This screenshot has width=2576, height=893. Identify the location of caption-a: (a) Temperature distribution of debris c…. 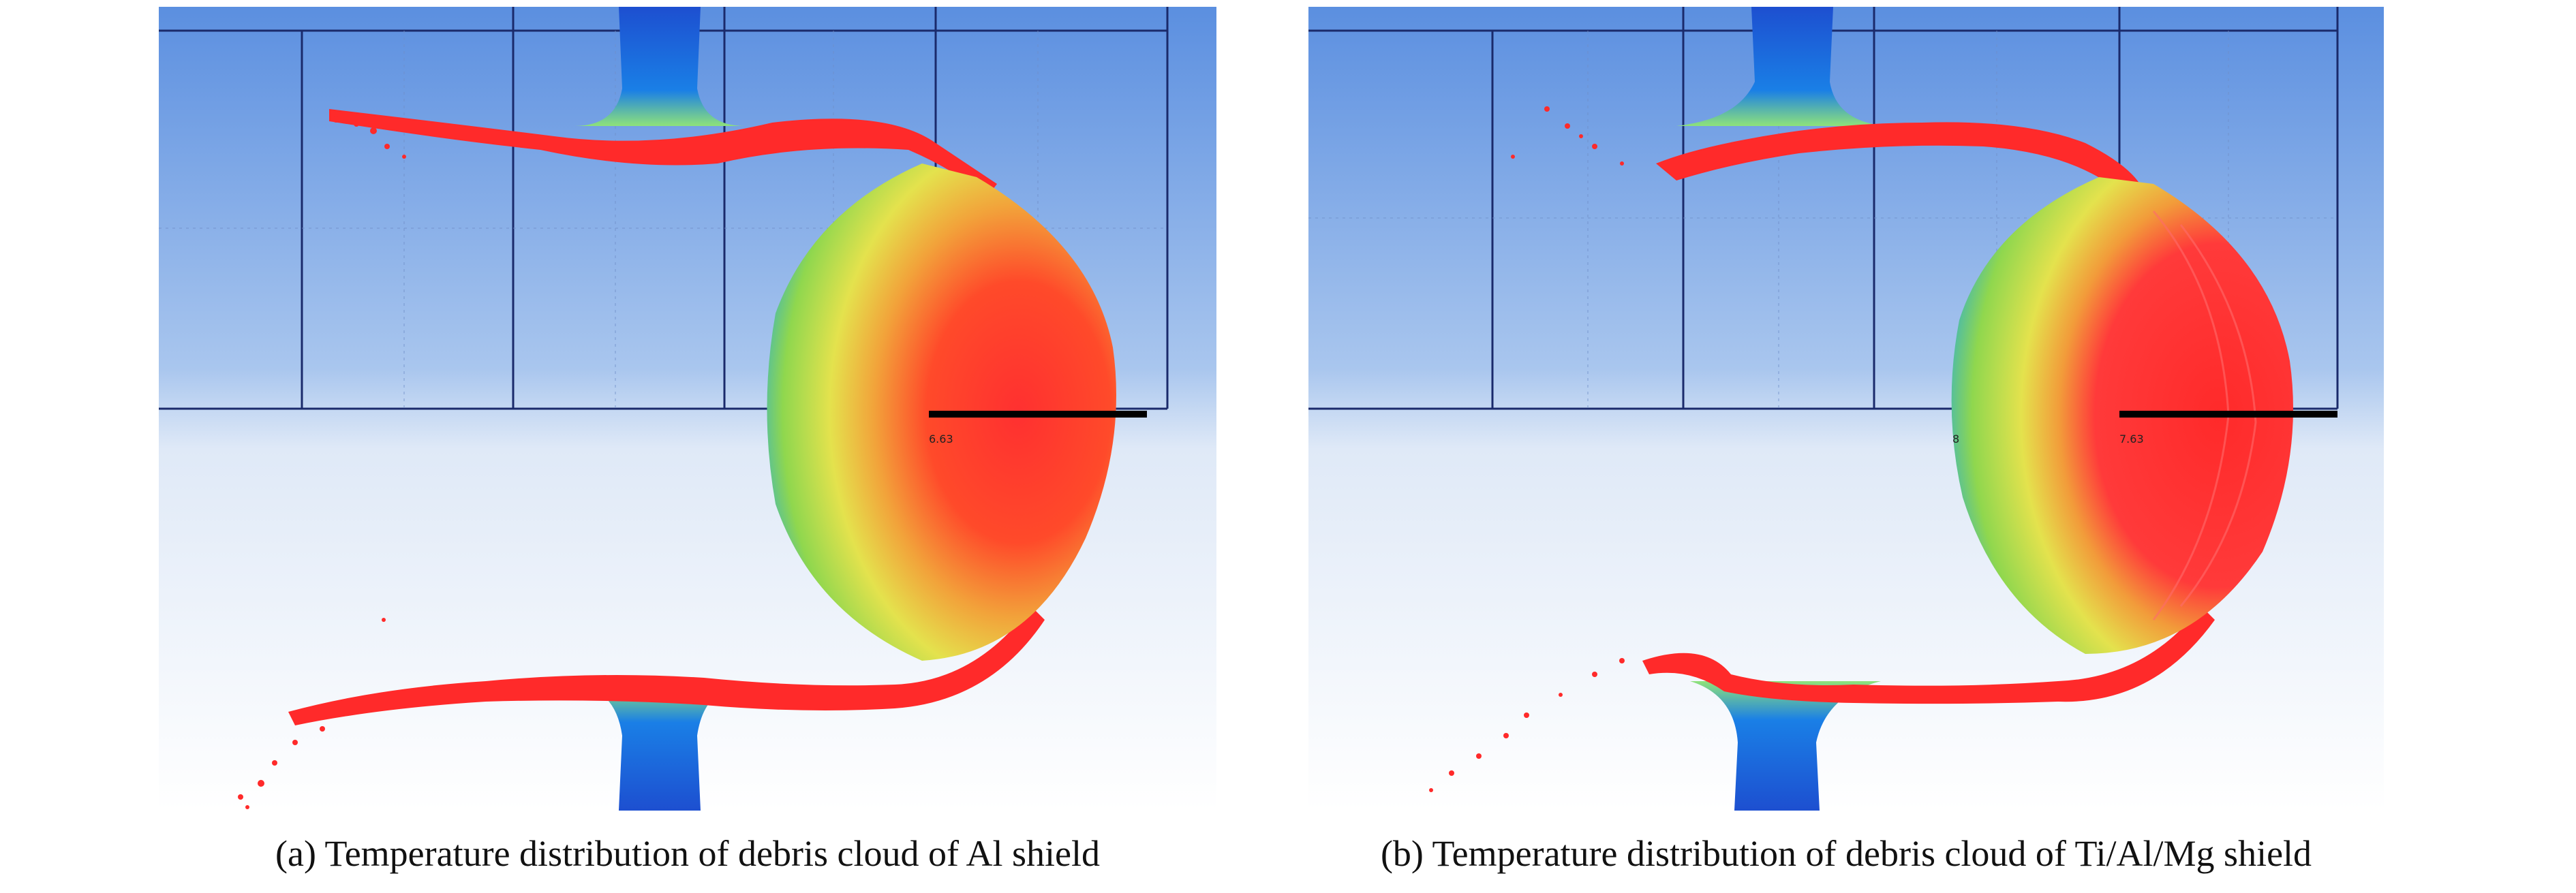
(687, 854).